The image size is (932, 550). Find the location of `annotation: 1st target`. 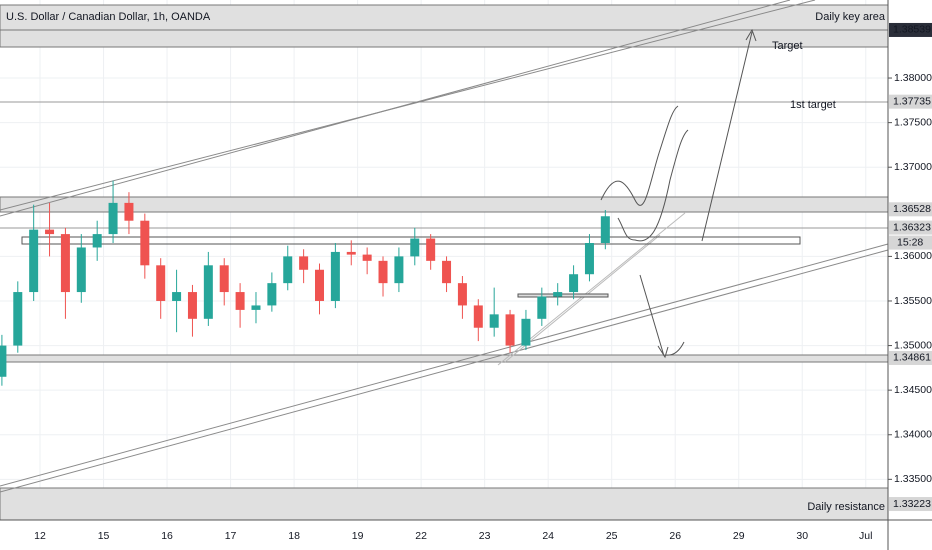

annotation: 1st target is located at coordinates (813, 105).